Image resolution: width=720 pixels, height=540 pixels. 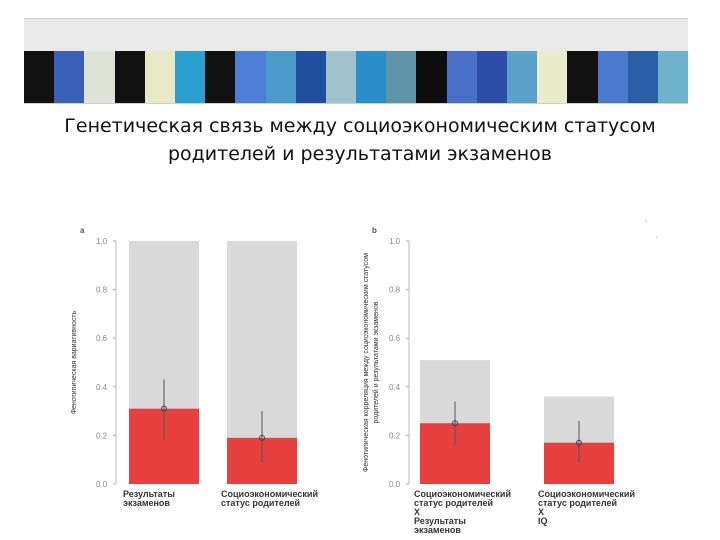 I want to click on slide-title-line-2: родителей и результатами экзаменов, so click(x=360, y=154).